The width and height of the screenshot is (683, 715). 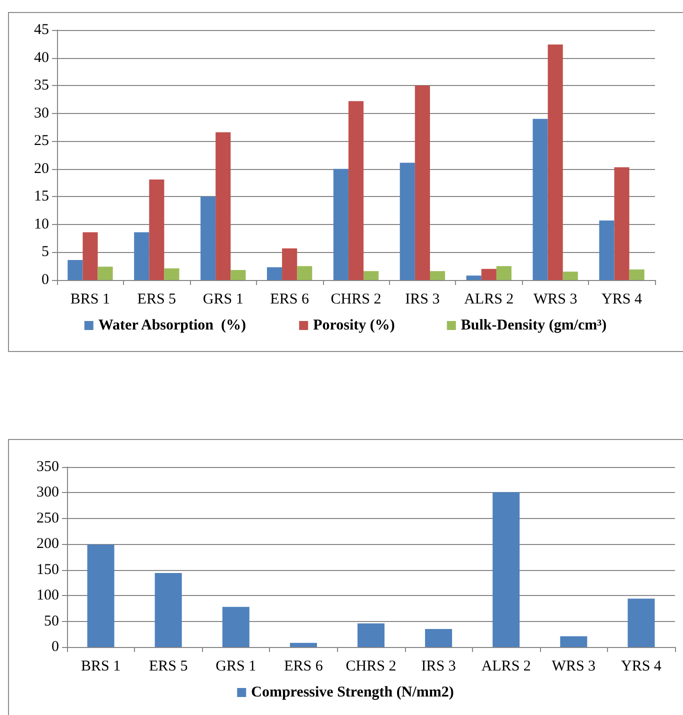 What do you see at coordinates (352, 692) in the screenshot?
I see `legend-label: Compressive Strength (N/mm2)` at bounding box center [352, 692].